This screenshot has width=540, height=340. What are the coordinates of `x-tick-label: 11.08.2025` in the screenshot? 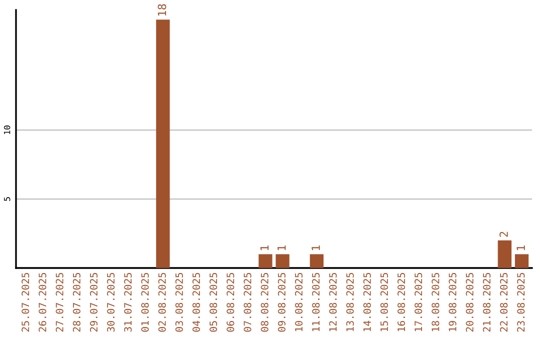 It's located at (316, 302).